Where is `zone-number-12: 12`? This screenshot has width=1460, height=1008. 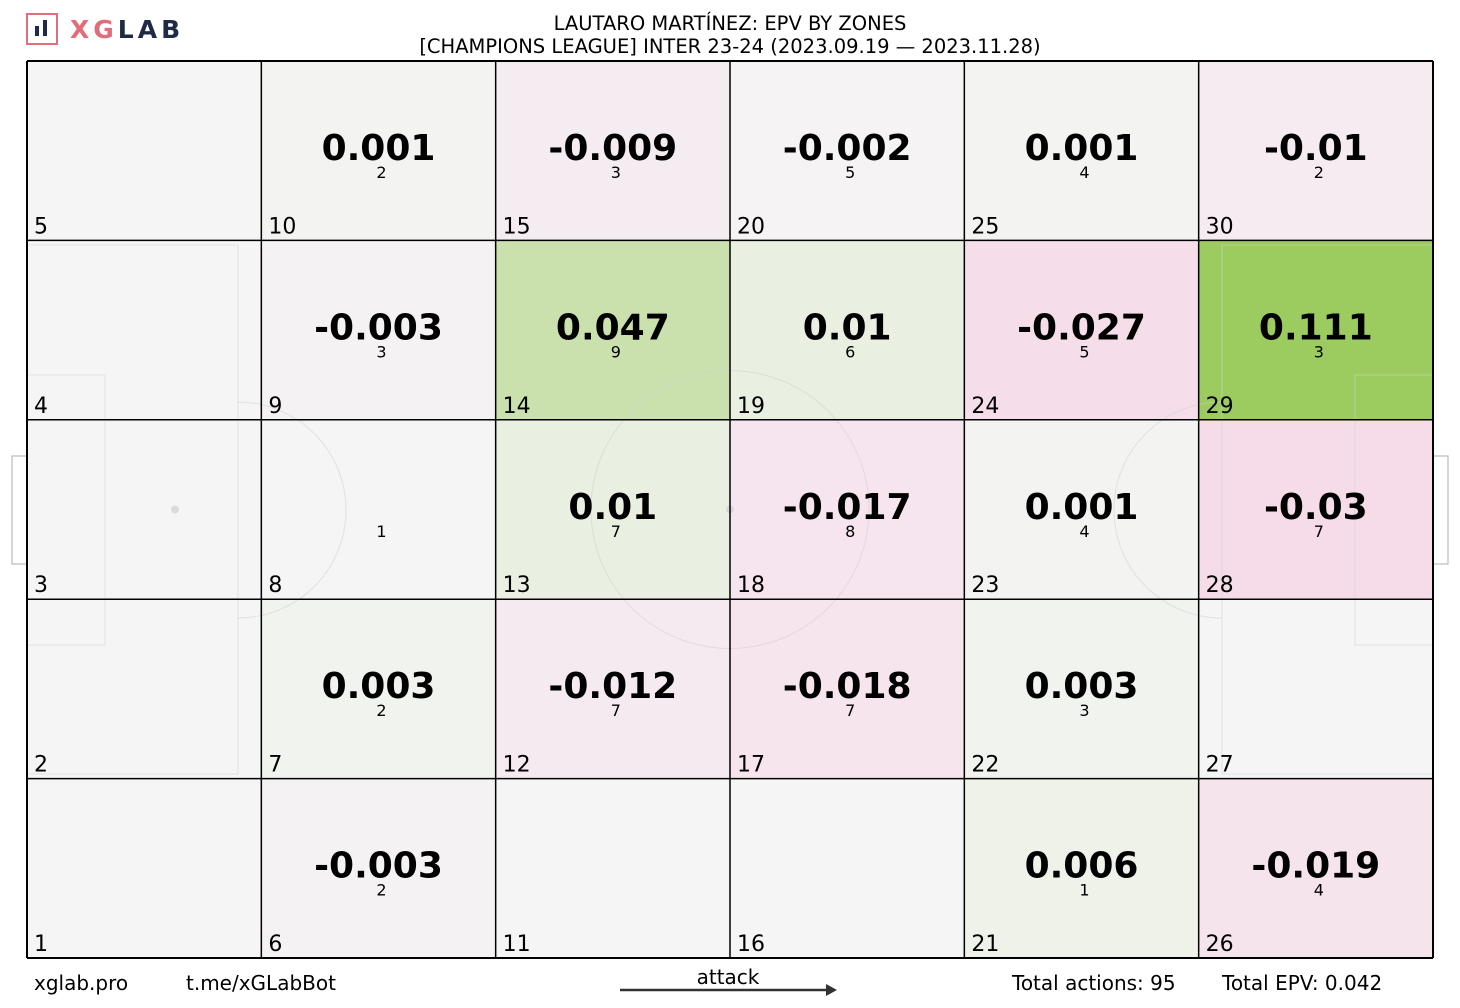 zone-number-12: 12 is located at coordinates (517, 765).